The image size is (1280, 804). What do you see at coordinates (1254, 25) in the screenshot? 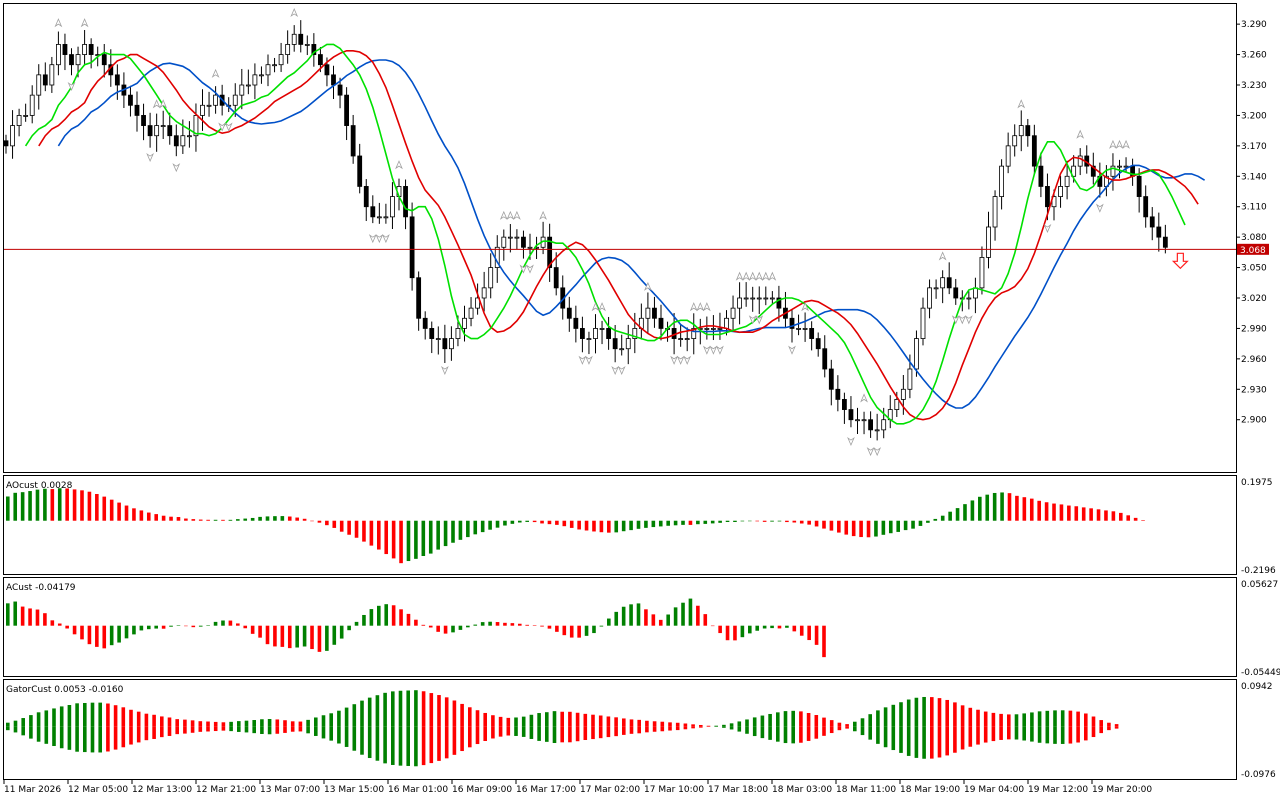
I see `y-tick-label: 3.290` at bounding box center [1254, 25].